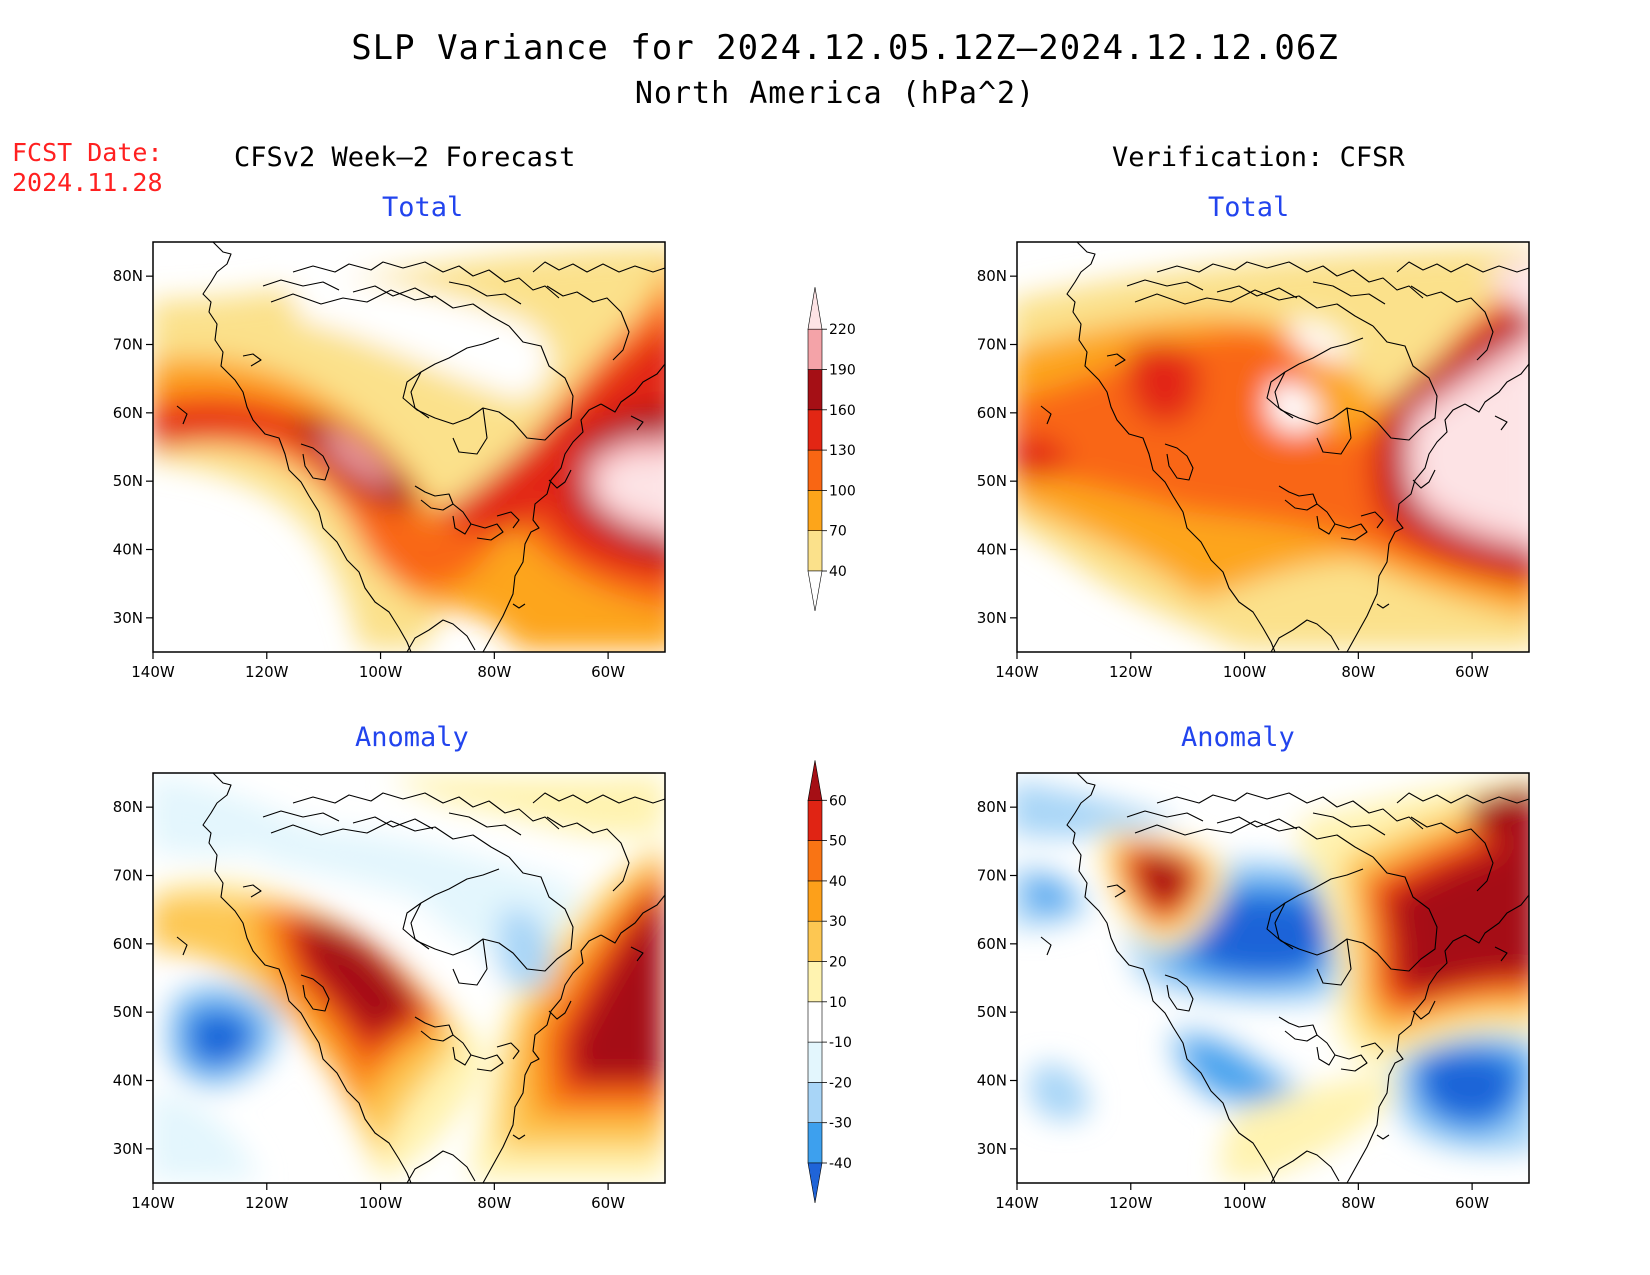  What do you see at coordinates (412, 737) in the screenshot?
I see `forecast-anomaly-title: Anomaly` at bounding box center [412, 737].